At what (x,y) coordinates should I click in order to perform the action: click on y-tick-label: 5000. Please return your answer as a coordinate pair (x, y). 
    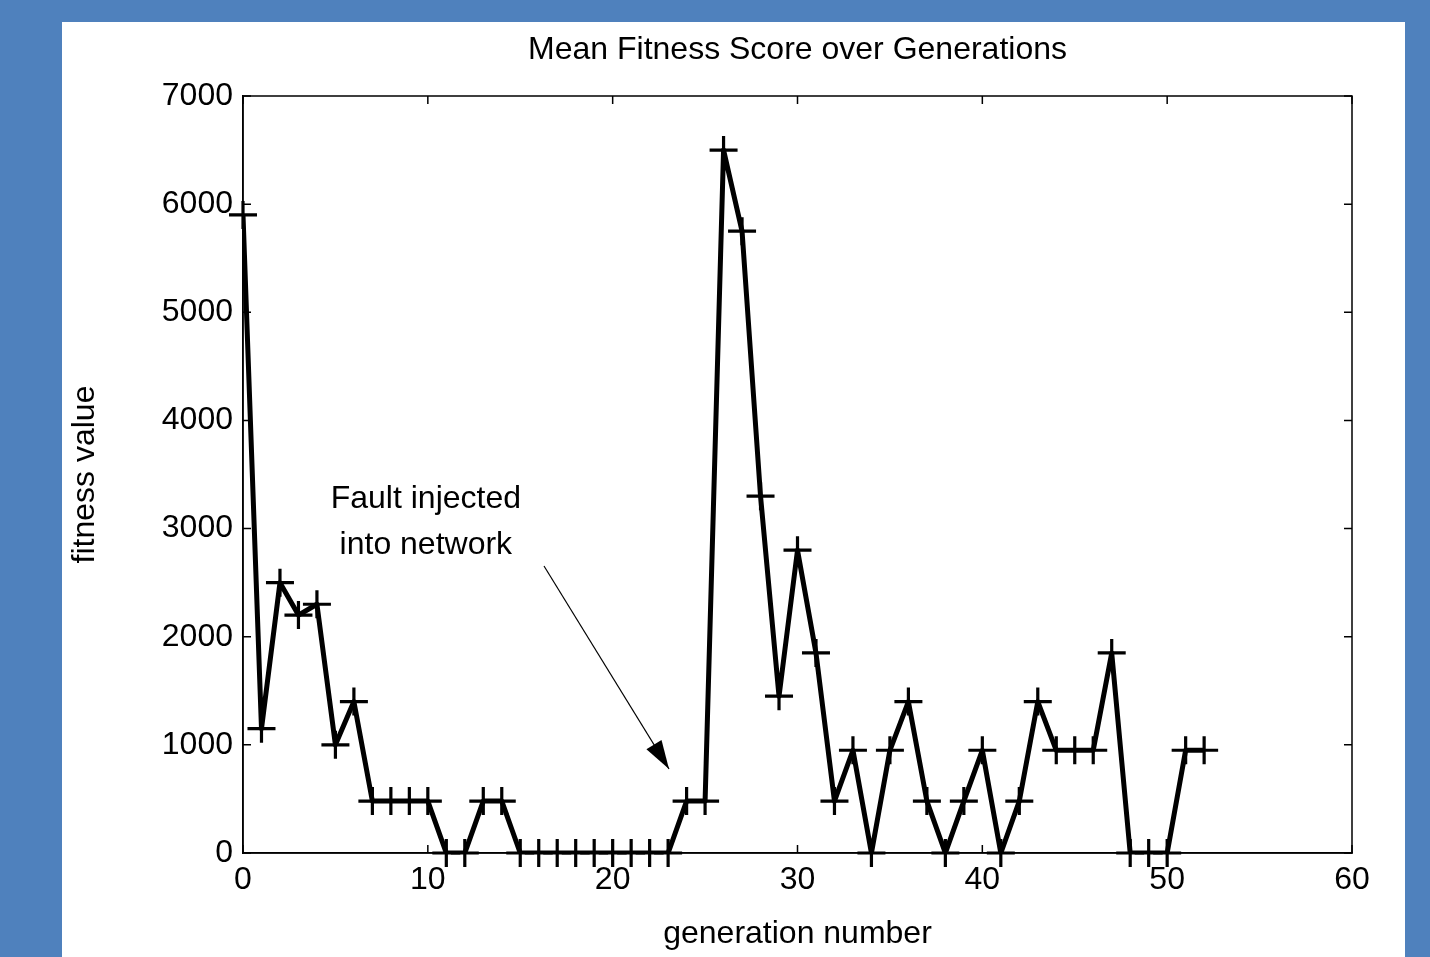
    Looking at the image, I should click on (197, 310).